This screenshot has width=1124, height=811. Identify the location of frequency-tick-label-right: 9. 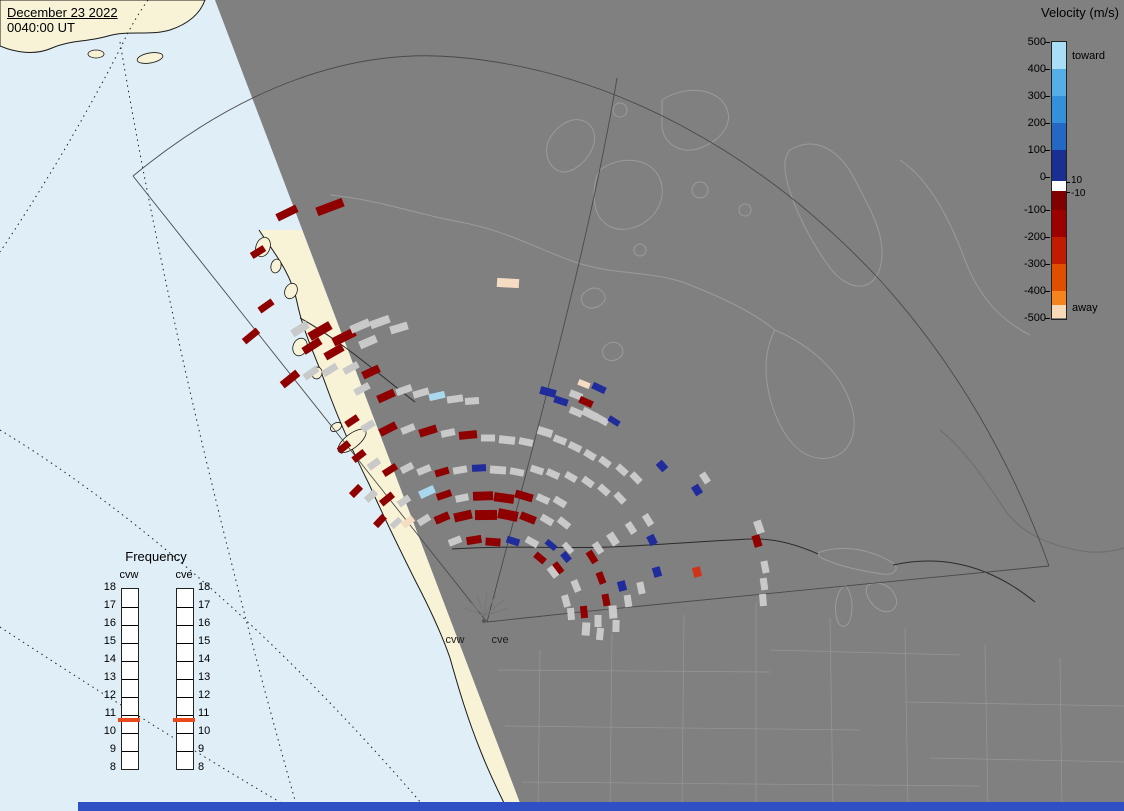
(201, 749).